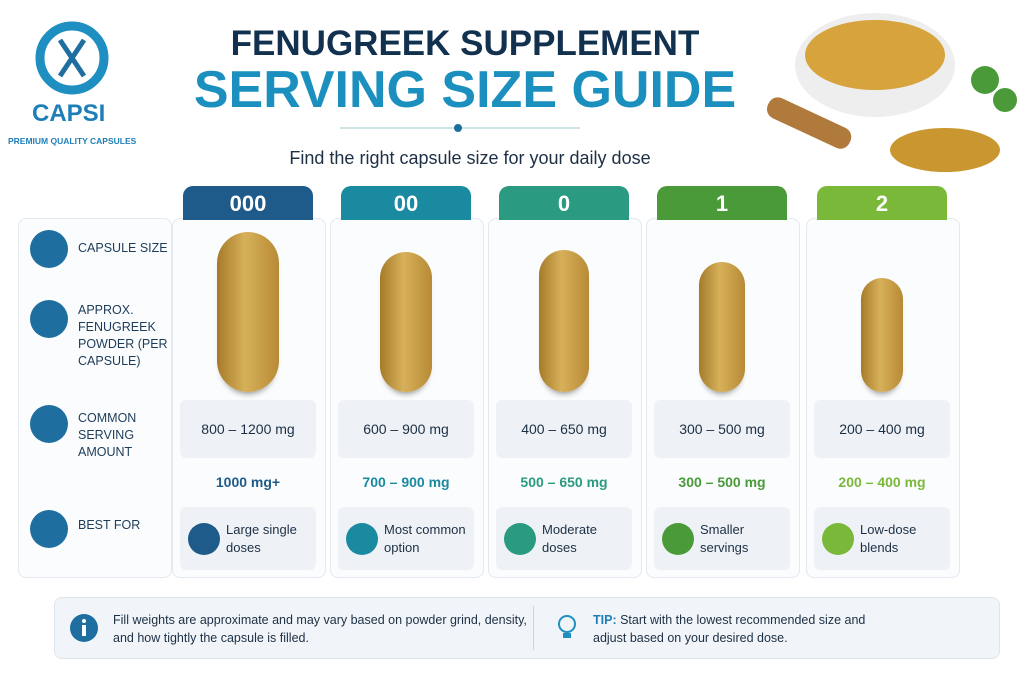  I want to click on capsule-size: 0, so click(564, 203).